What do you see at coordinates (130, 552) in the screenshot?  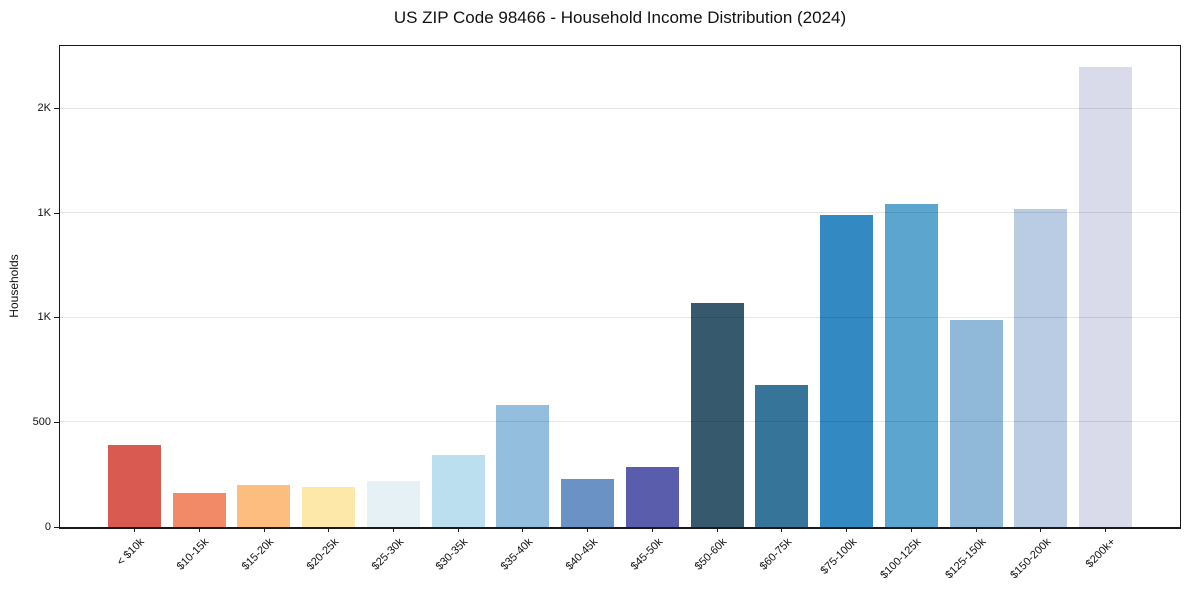 I see `x-tick-label: < $10k` at bounding box center [130, 552].